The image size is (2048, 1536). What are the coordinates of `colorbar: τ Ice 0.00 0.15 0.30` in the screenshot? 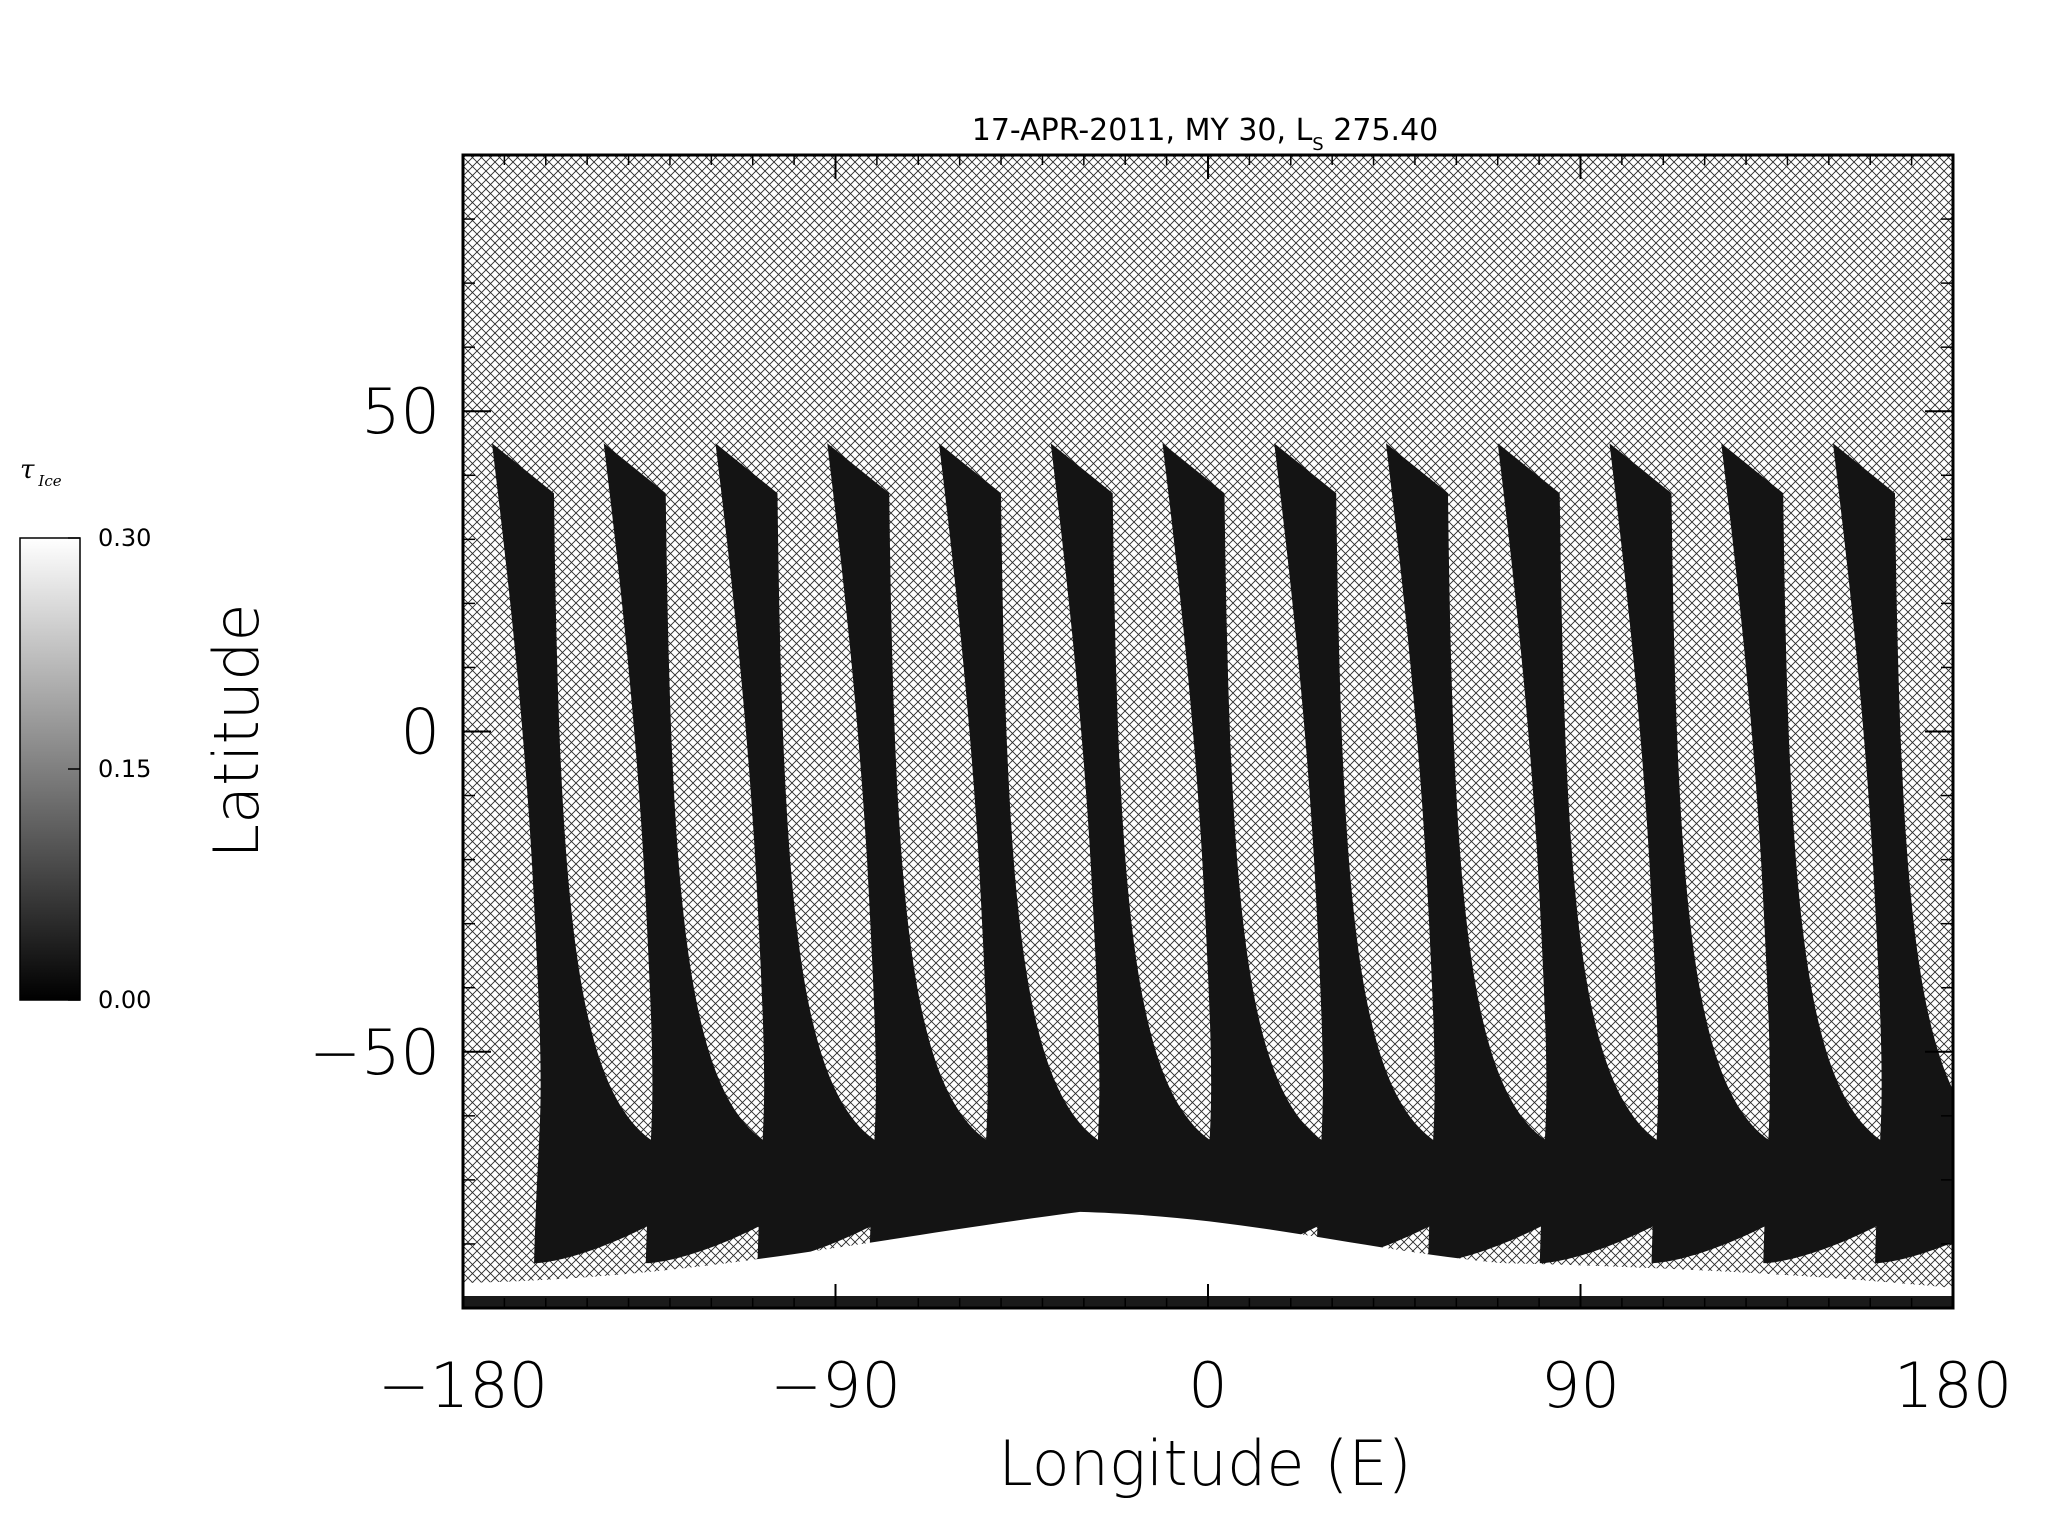 It's located at (85, 734).